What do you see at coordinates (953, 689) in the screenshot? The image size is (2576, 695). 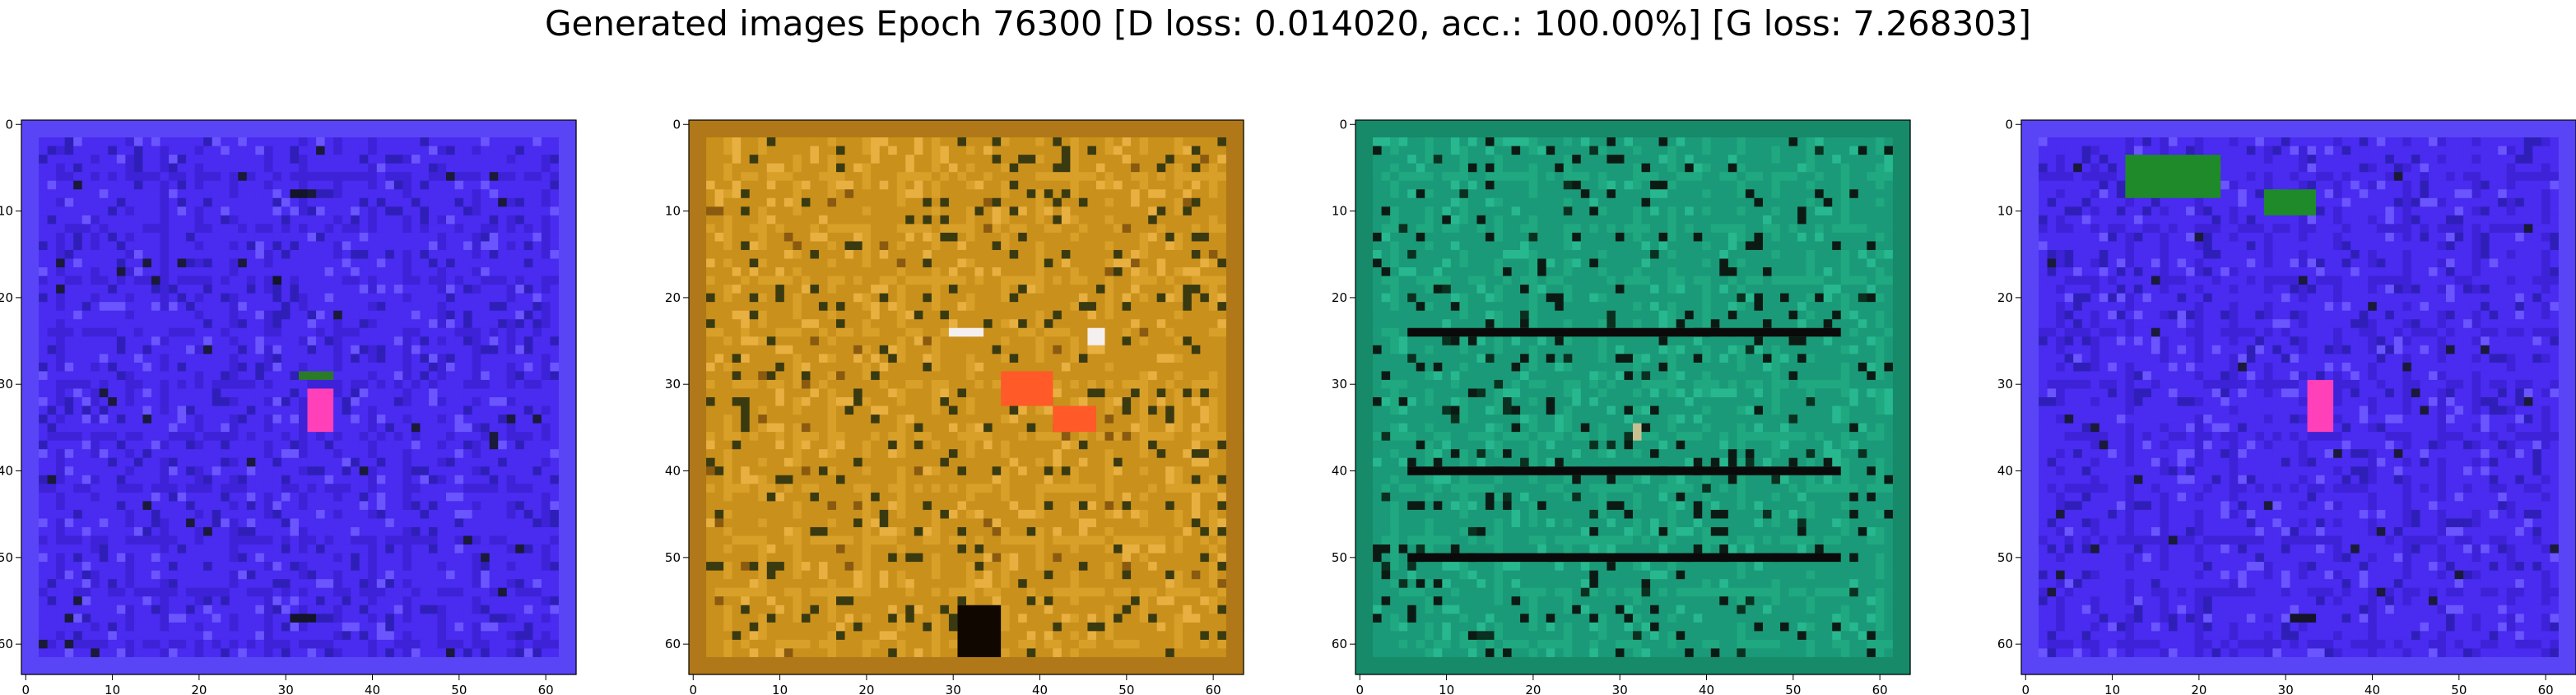 I see `generated-image-2-xtick-label-30: 30` at bounding box center [953, 689].